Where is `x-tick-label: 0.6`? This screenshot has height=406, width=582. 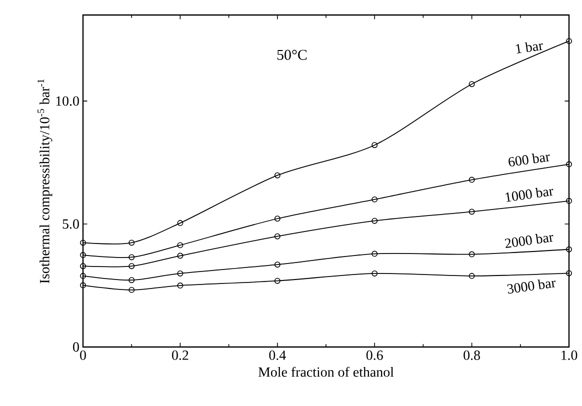 x-tick-label: 0.6 is located at coordinates (374, 355).